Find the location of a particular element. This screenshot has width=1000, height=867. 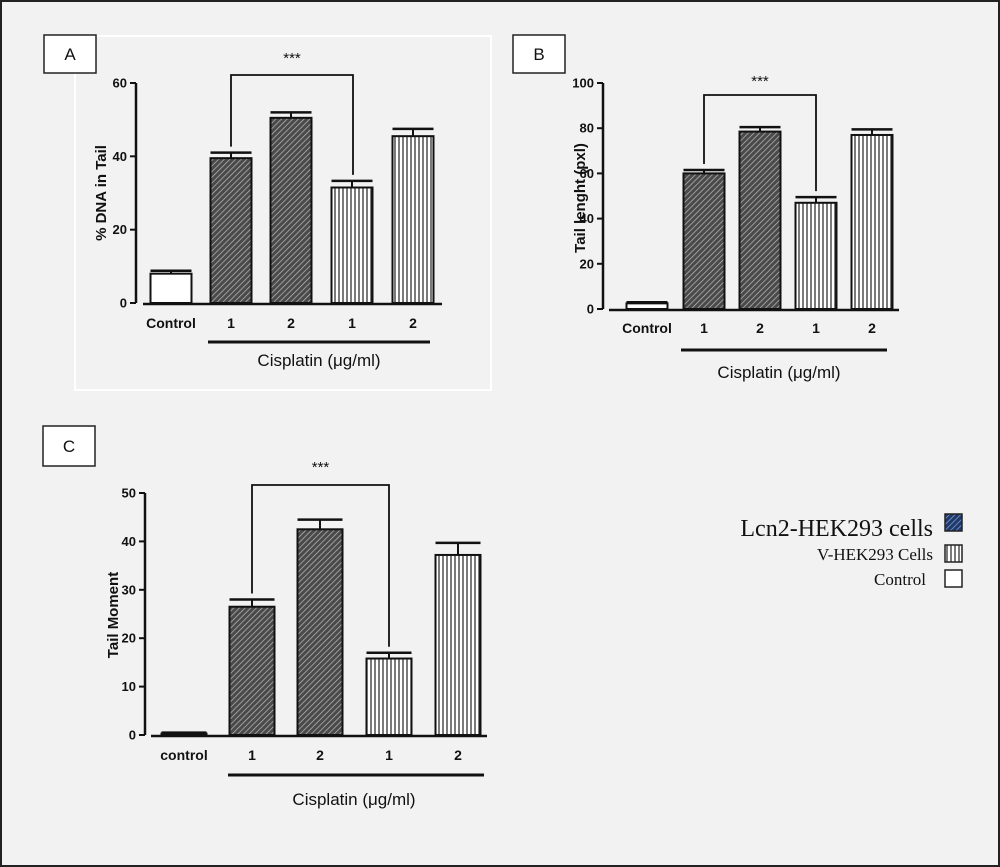

legend: Lcn2-HEK293 cells V-HEK293 Cells Control is located at coordinates (851, 551).